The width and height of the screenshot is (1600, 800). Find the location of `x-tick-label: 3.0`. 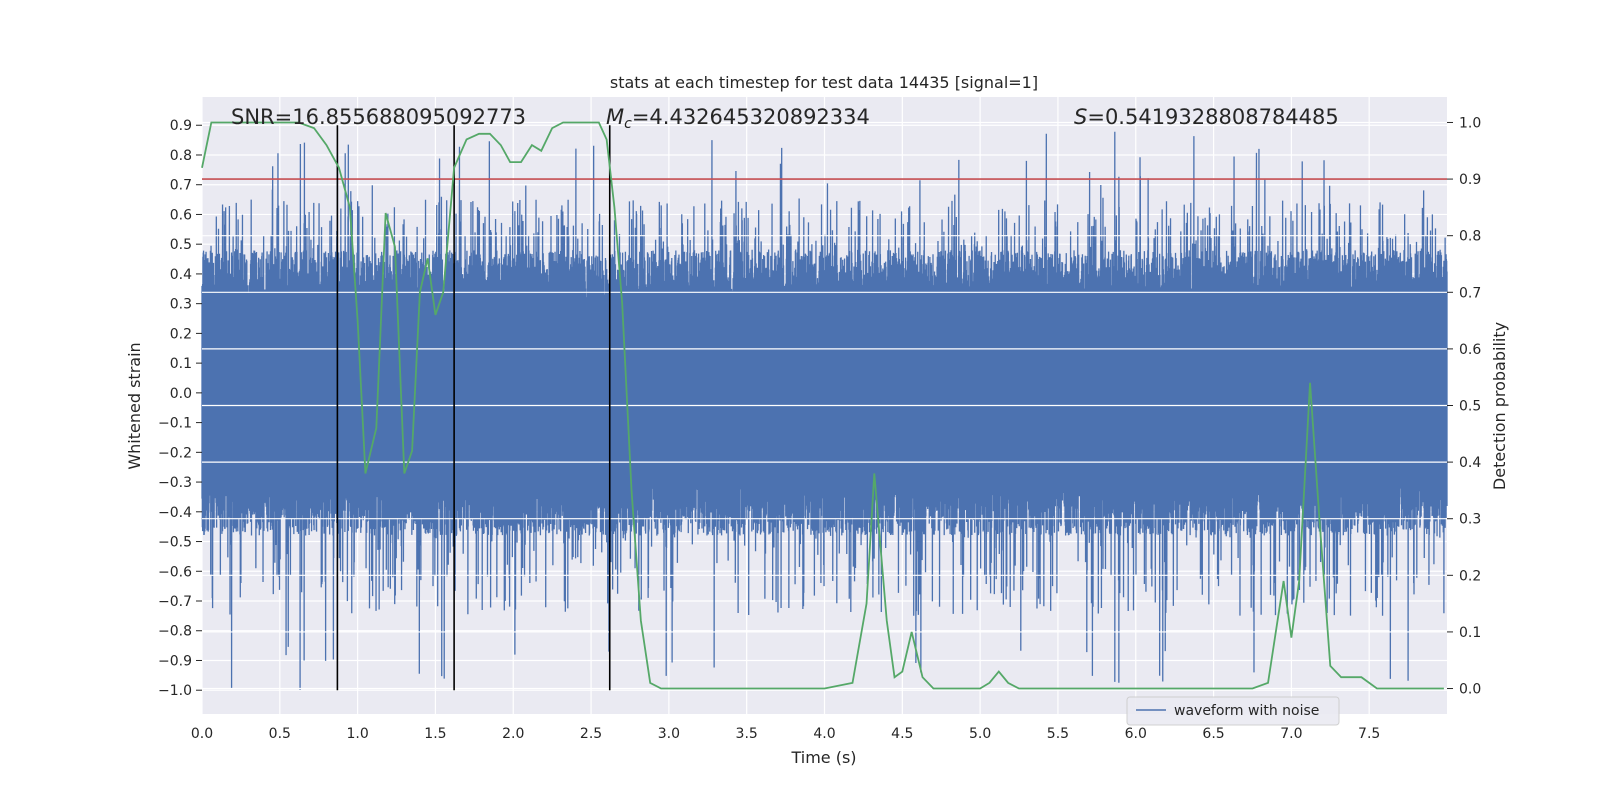

x-tick-label: 3.0 is located at coordinates (669, 734).